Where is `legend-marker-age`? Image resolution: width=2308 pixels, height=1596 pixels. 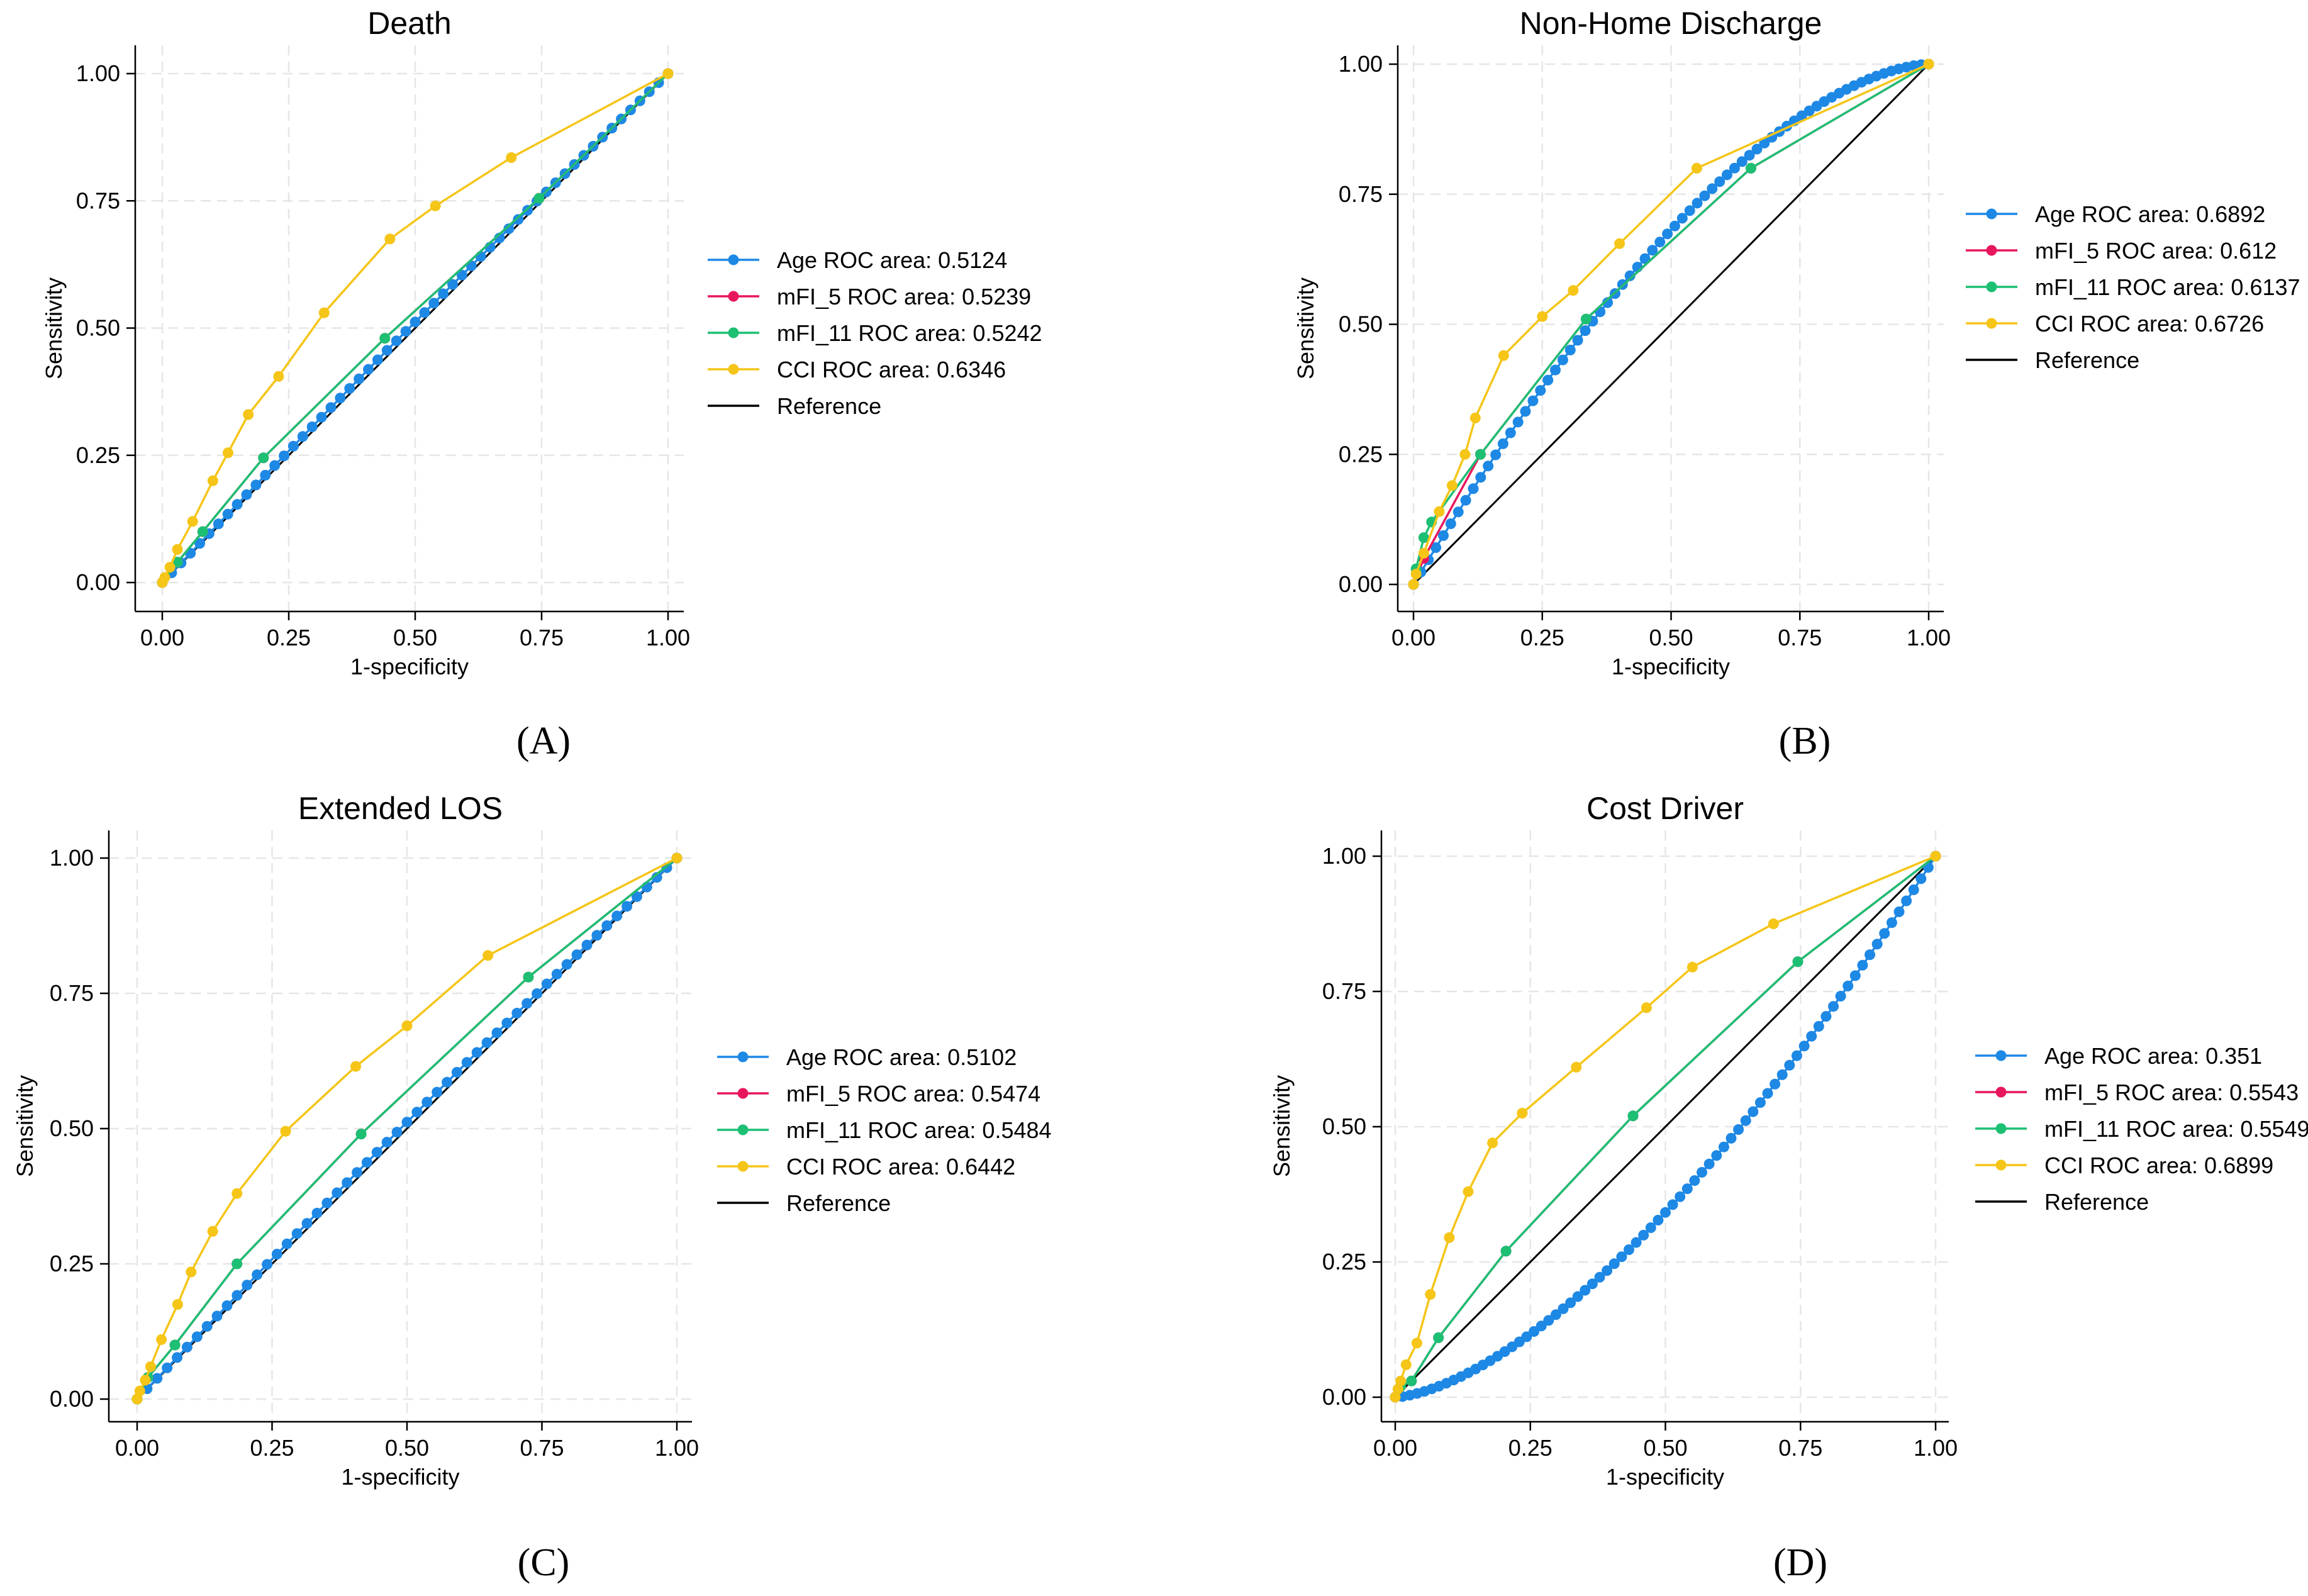
legend-marker-age is located at coordinates (733, 259).